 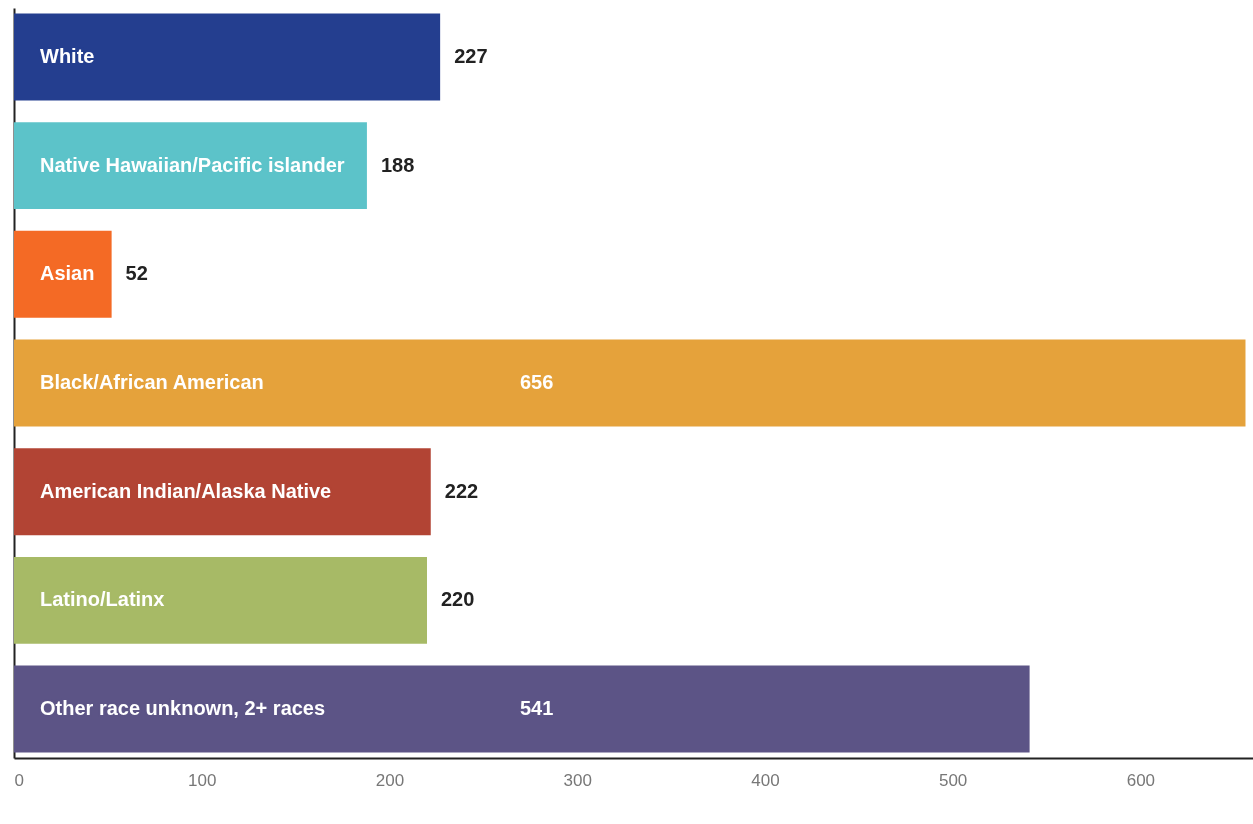 What do you see at coordinates (537, 382) in the screenshot?
I see `data-label: 656` at bounding box center [537, 382].